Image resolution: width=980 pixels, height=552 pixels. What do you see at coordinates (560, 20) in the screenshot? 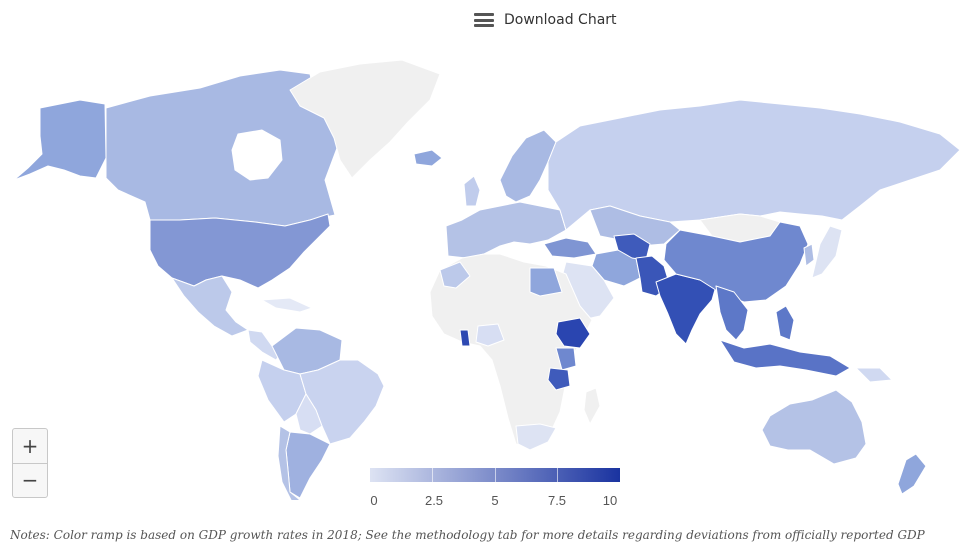
I see `download-chart-label: Download Chart` at bounding box center [560, 20].